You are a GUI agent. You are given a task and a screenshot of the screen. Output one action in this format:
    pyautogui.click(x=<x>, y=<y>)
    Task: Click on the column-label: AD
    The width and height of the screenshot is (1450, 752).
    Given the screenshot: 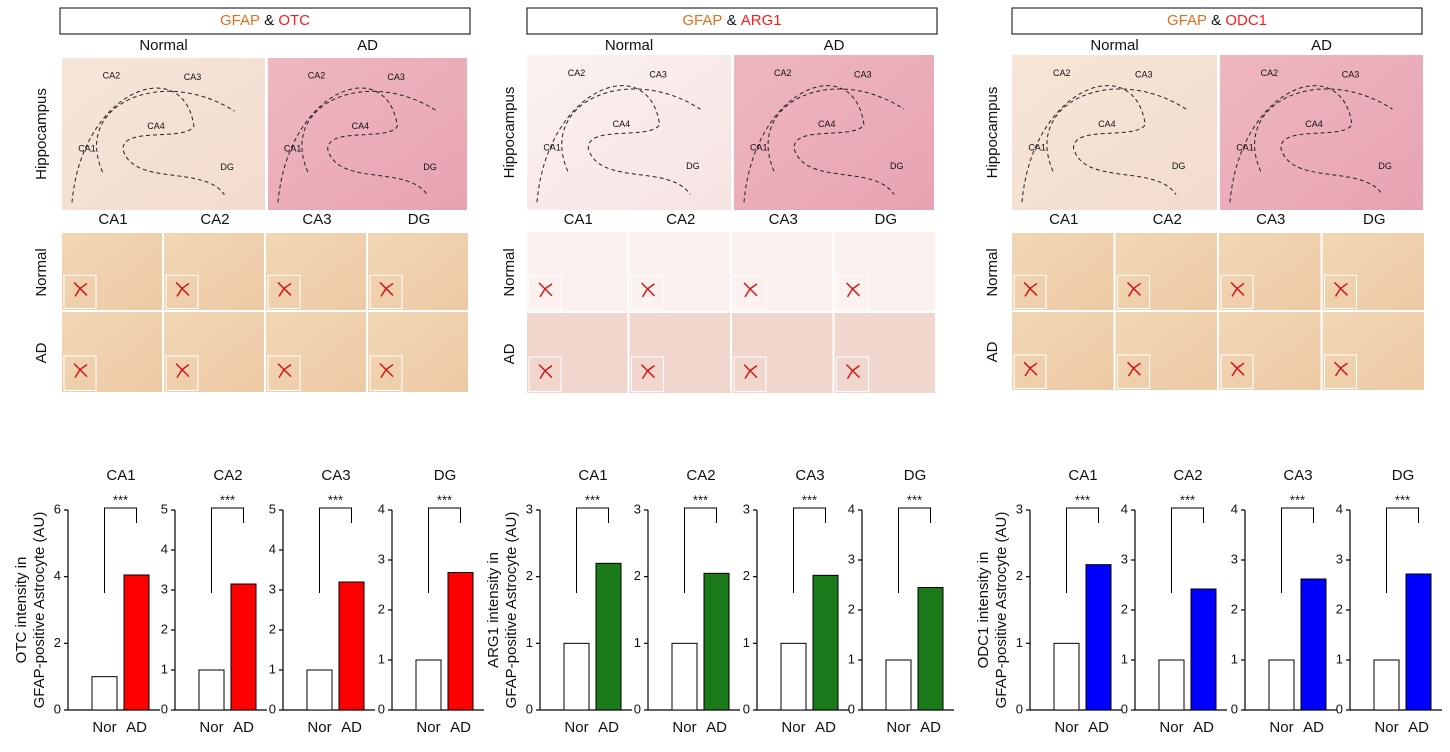 What is the action you would take?
    pyautogui.click(x=1321, y=45)
    